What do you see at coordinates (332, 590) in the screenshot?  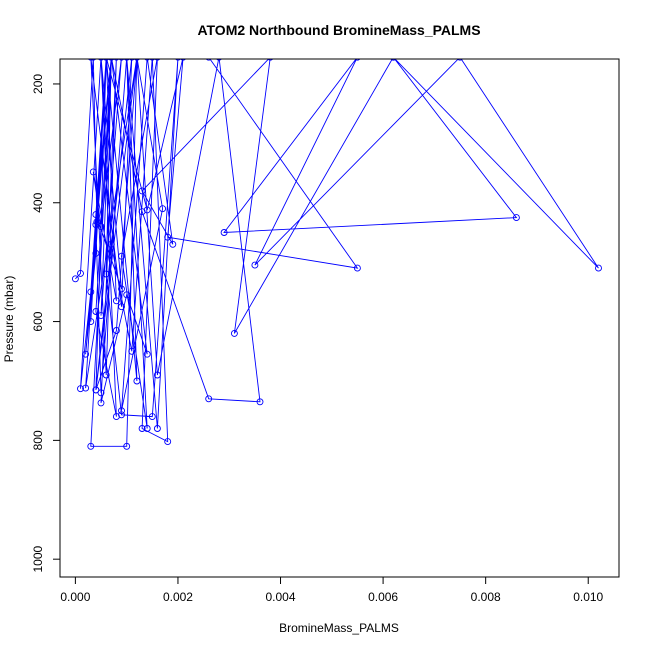 I see `x-axis: 0.000 0.002 0.004 0.006 0.008 0.010` at bounding box center [332, 590].